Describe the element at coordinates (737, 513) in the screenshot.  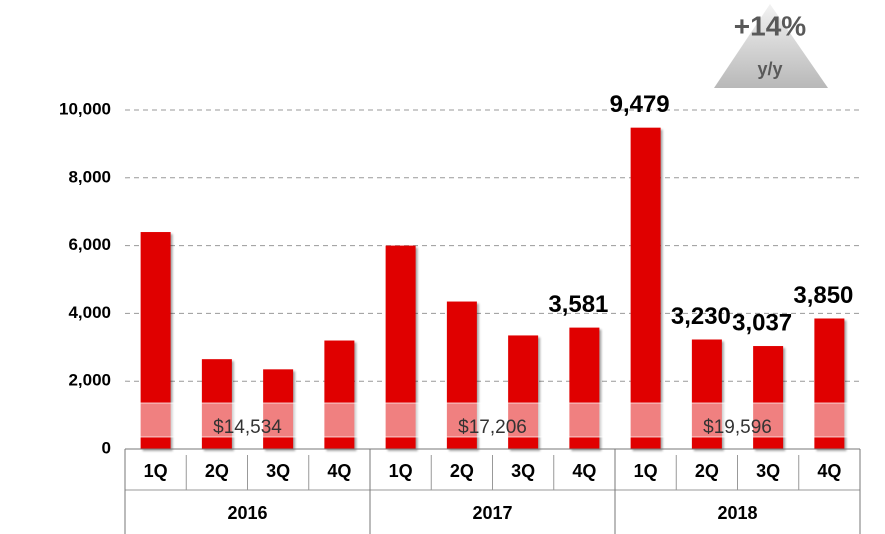
I see `group-label: 2018` at that location.